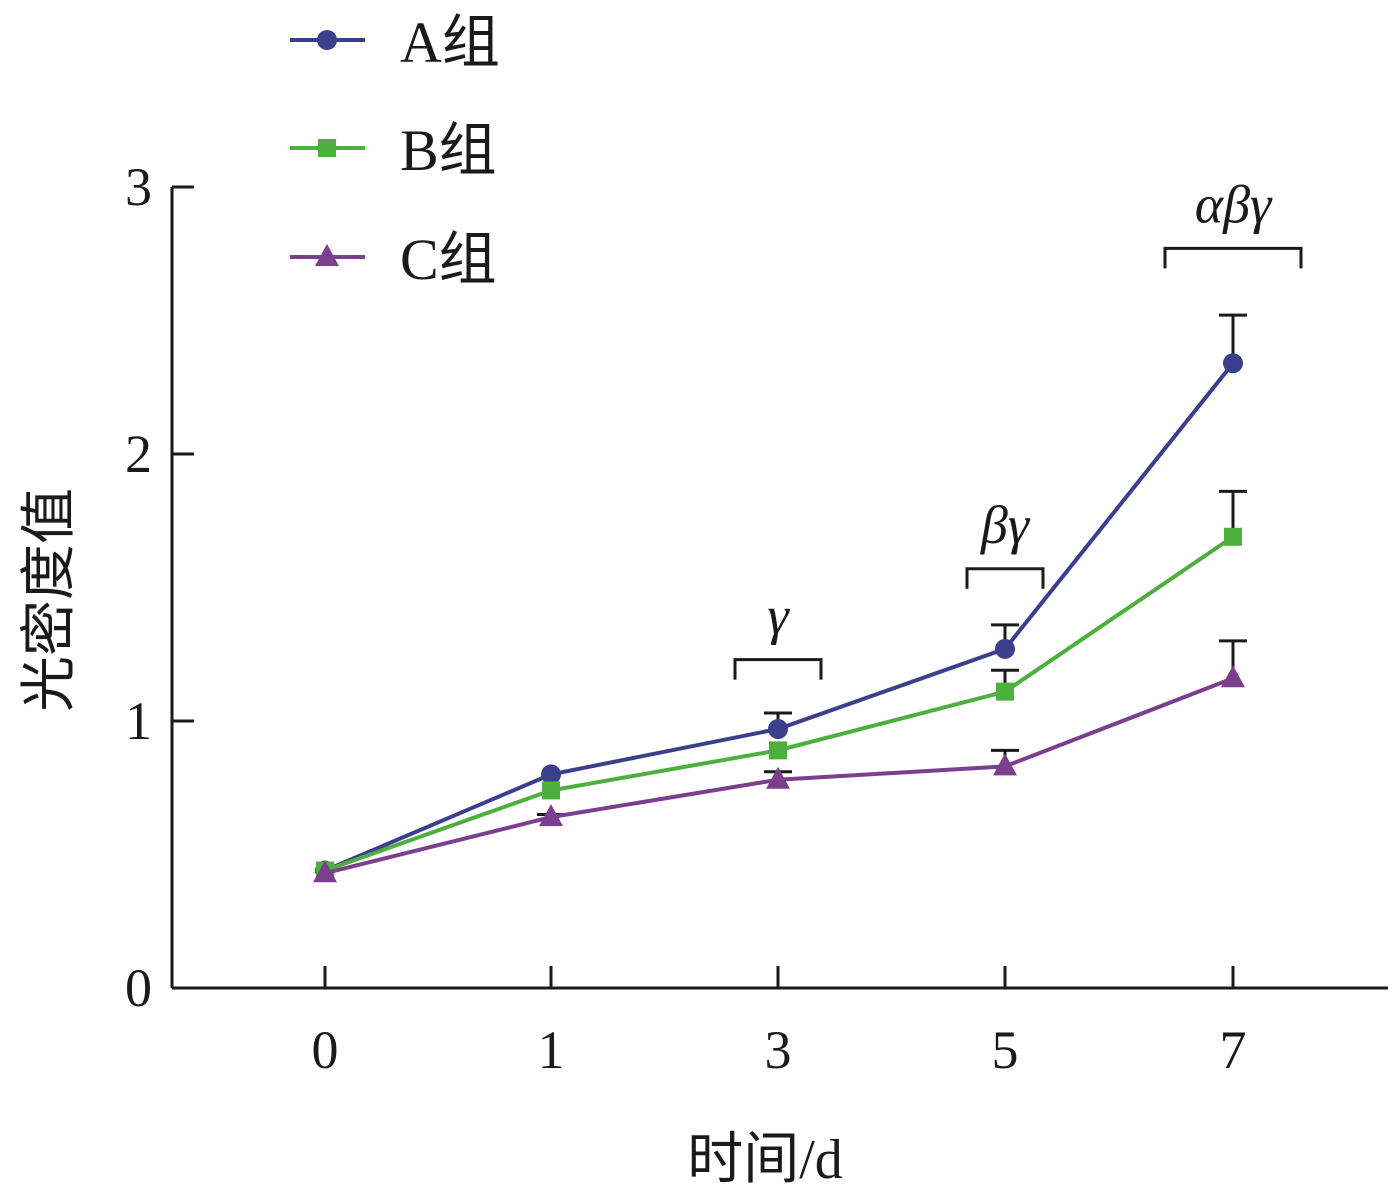 The image size is (1394, 1191). Describe the element at coordinates (551, 1050) in the screenshot. I see `x-tick-label: 1` at that location.